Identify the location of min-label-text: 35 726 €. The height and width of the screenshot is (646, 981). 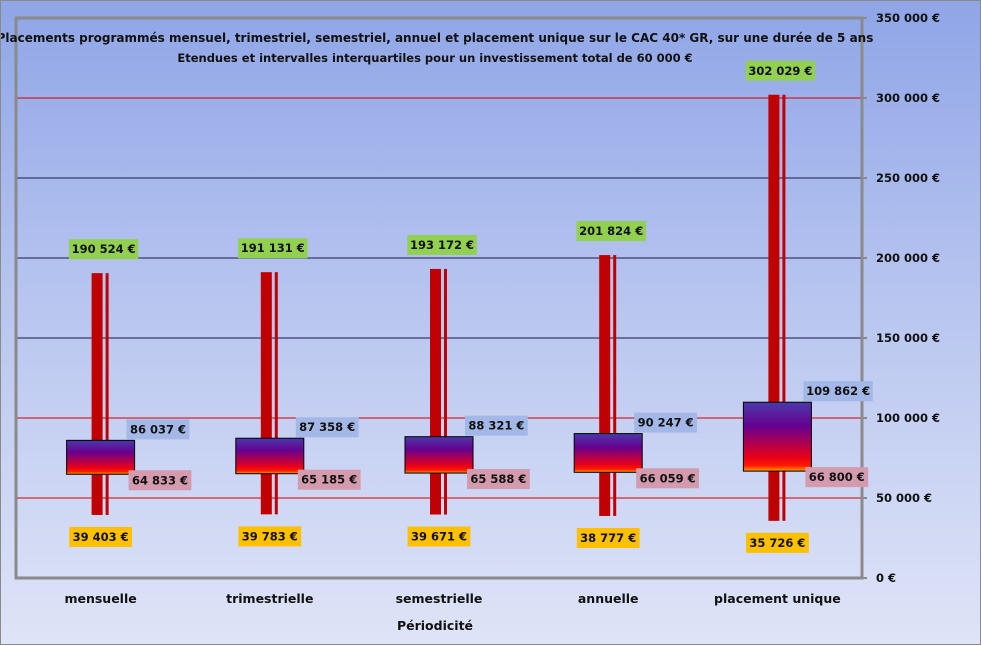
(777, 543).